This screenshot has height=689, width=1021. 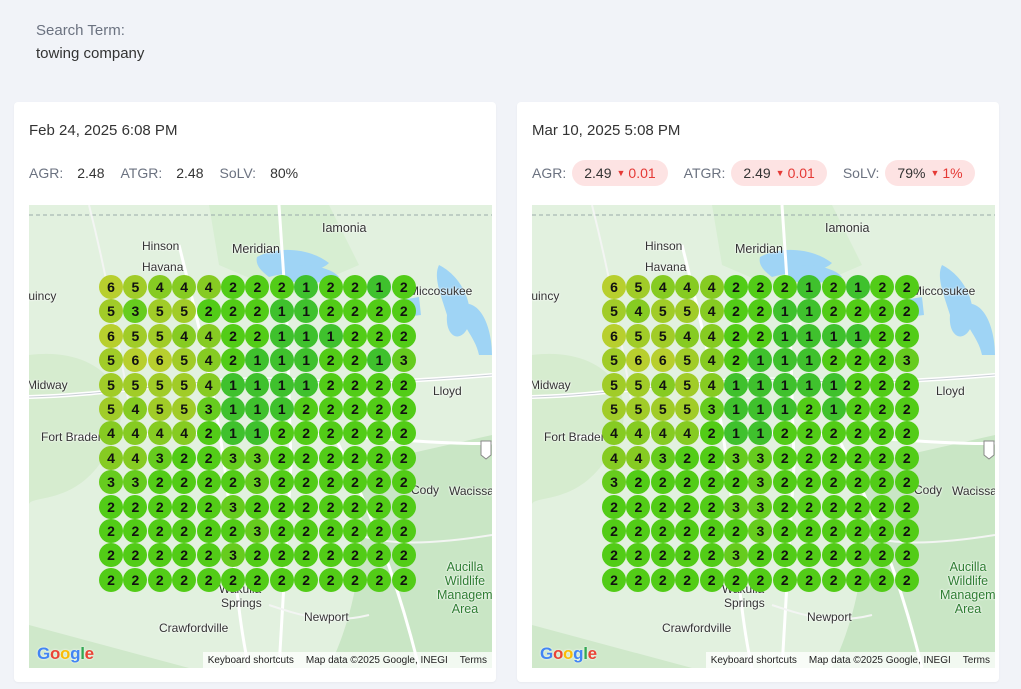 I want to click on terms-link: Terms, so click(x=976, y=660).